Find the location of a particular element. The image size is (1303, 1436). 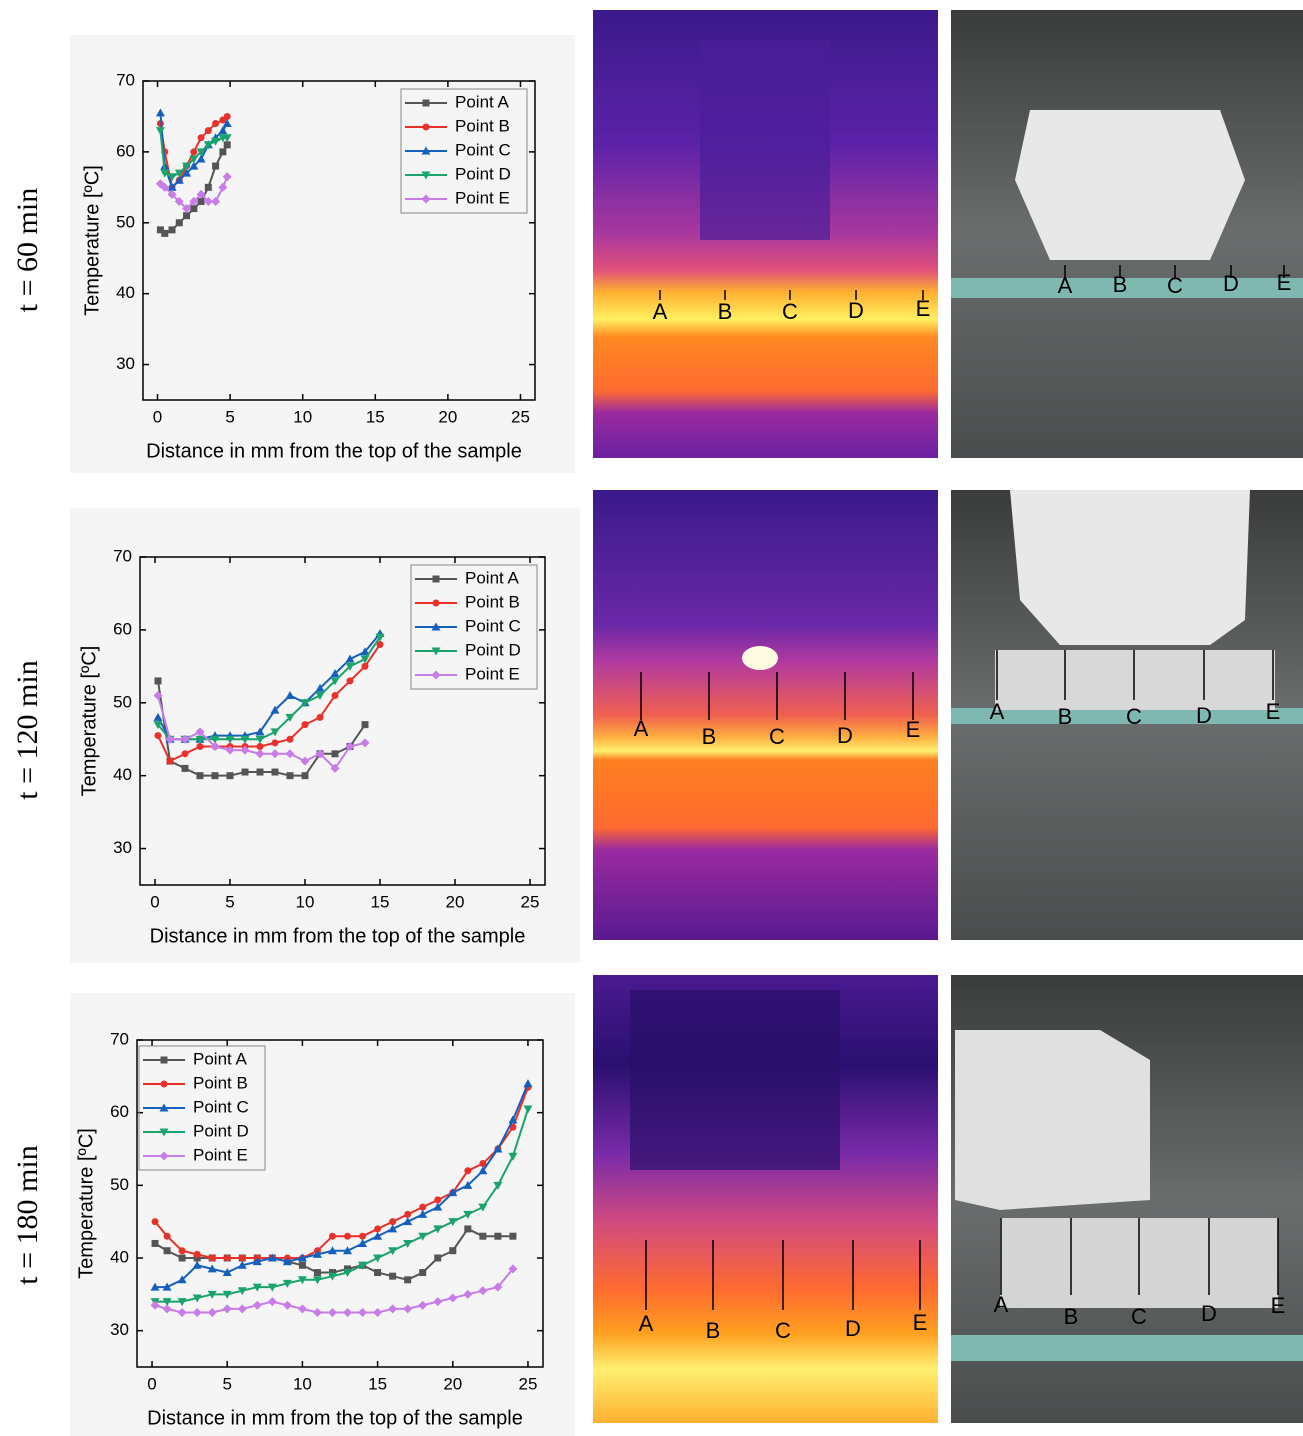

thermal-image is located at coordinates (765, 715).